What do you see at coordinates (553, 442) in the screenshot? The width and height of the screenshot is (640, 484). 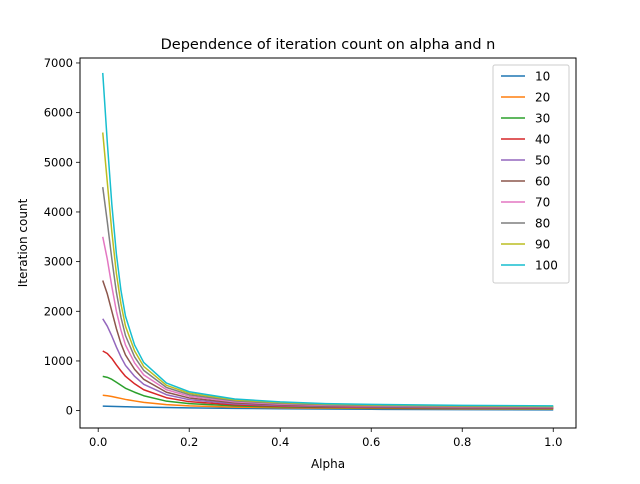 I see `x-tick-label: 1.0` at bounding box center [553, 442].